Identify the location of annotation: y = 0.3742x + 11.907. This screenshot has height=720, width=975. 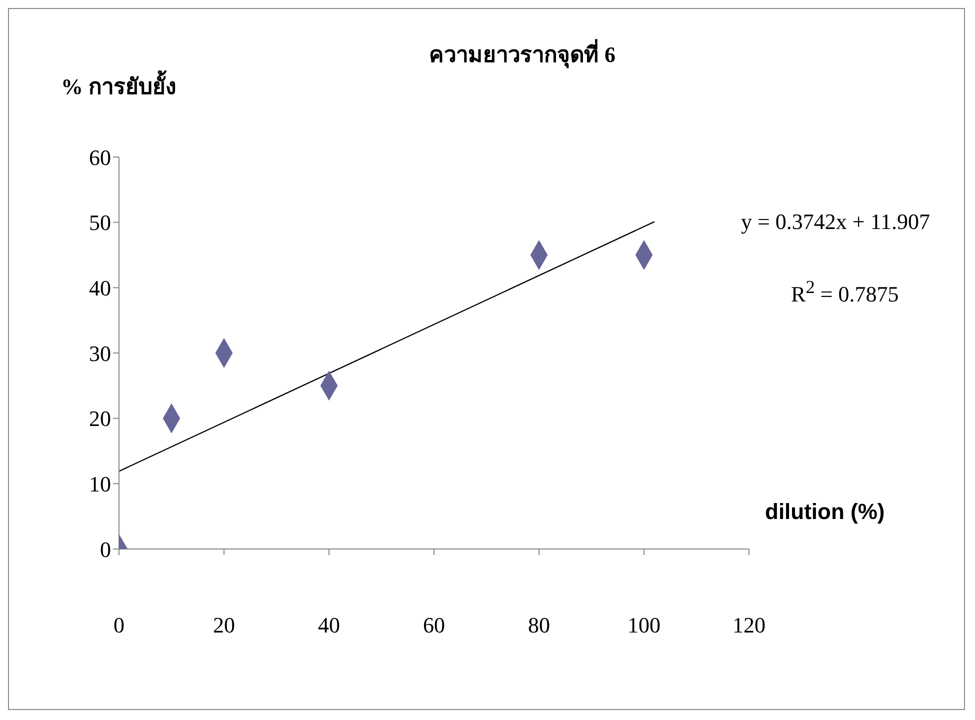
(835, 222).